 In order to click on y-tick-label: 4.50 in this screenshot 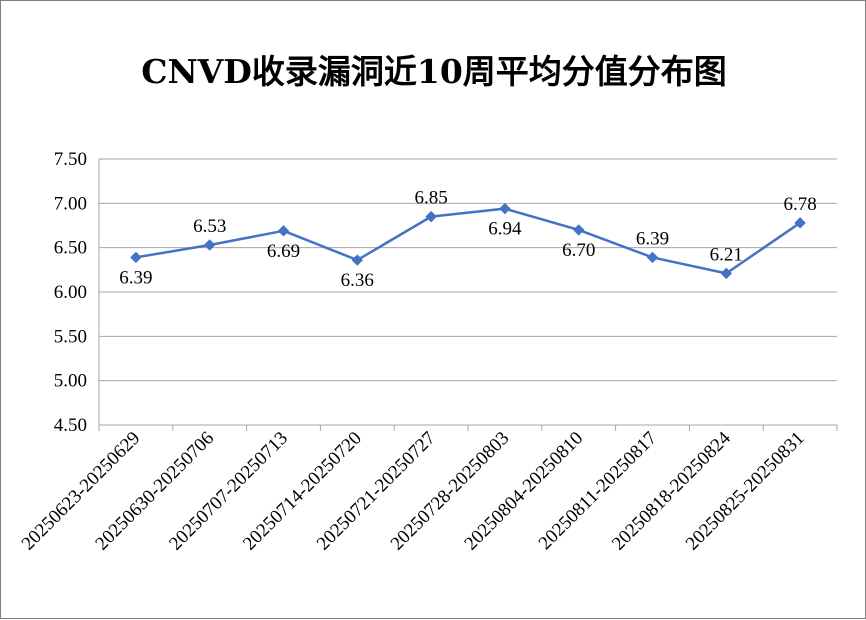, I will do `click(70, 425)`.